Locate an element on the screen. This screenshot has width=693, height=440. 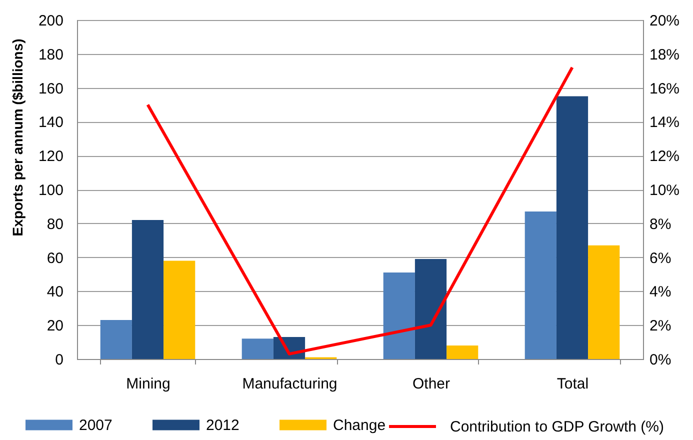
y-tick-label: 100 is located at coordinates (51, 190).